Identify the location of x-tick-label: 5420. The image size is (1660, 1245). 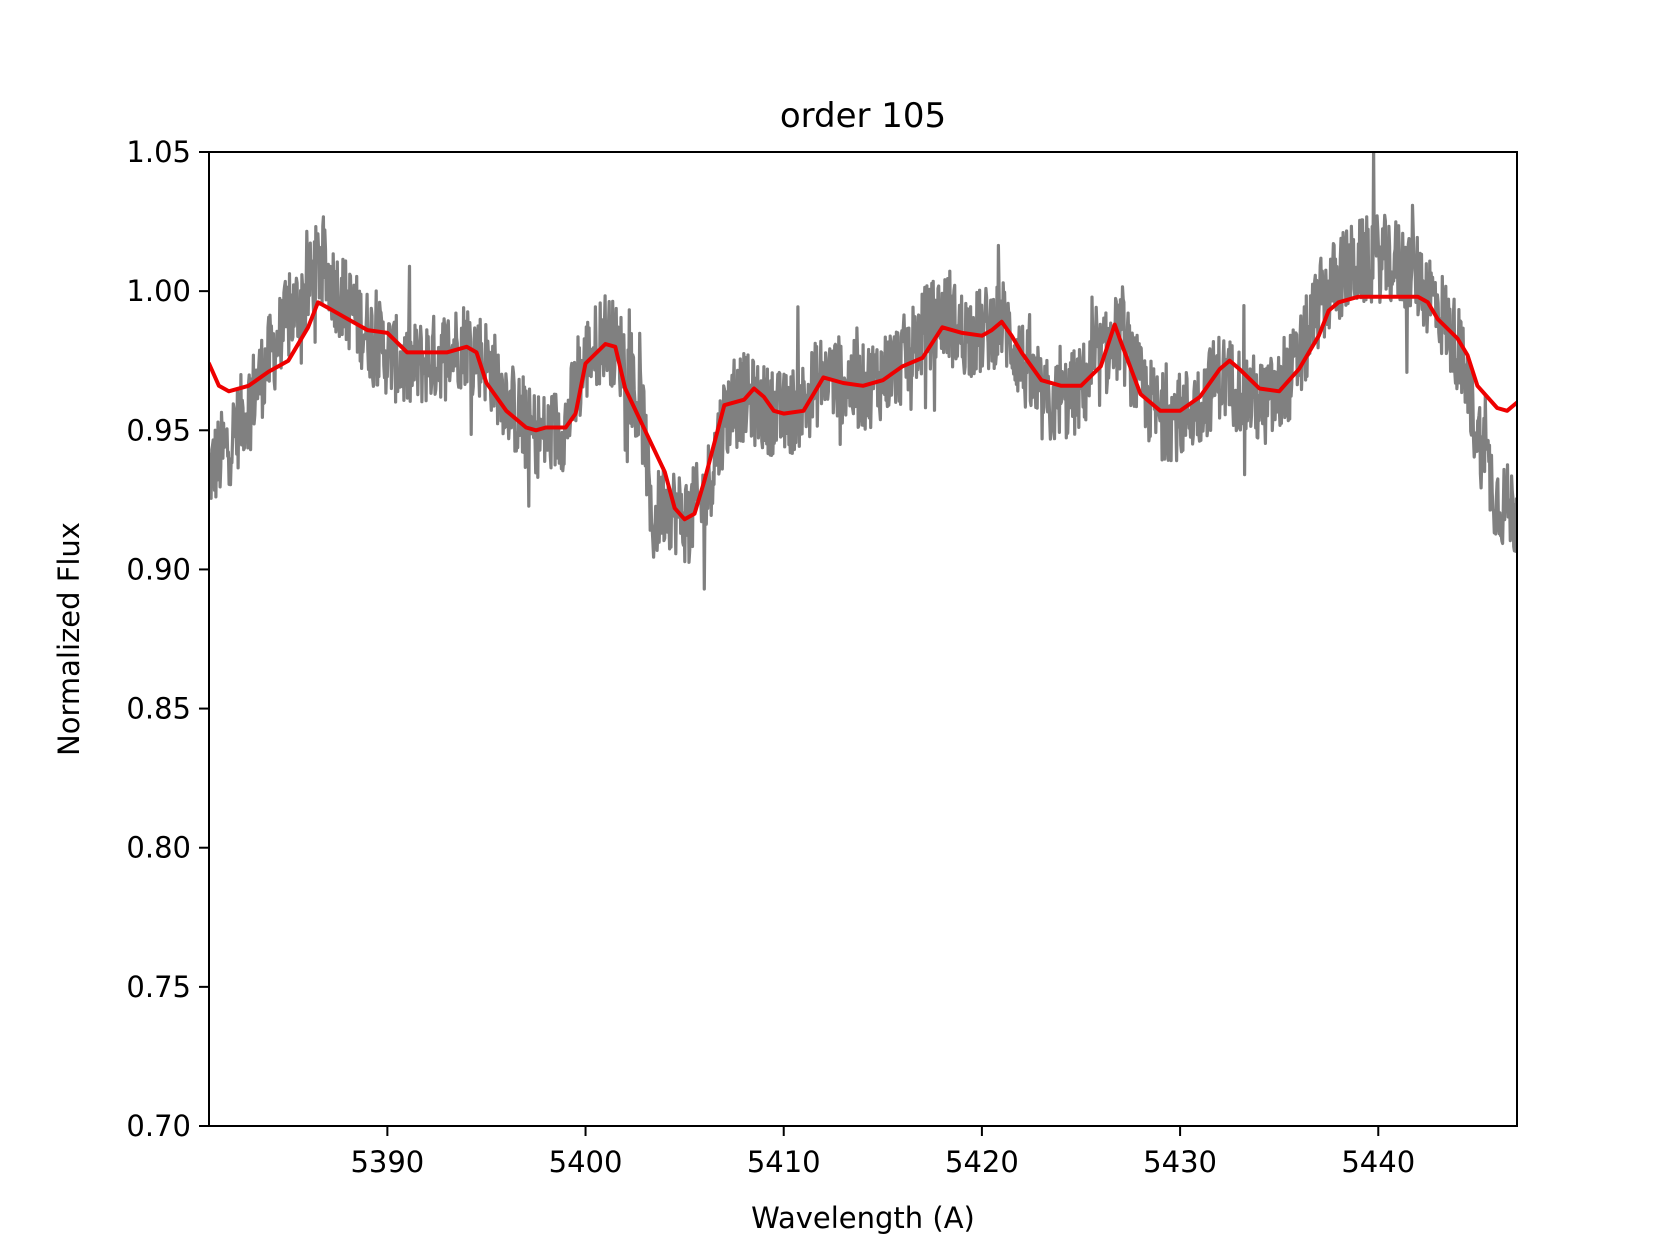
(982, 1162).